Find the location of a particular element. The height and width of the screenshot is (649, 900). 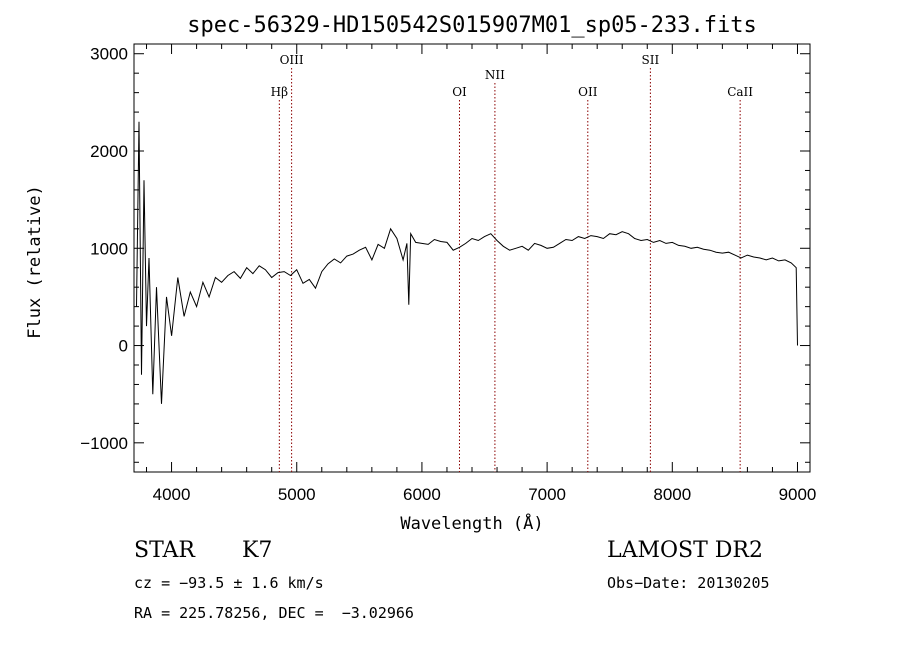

spectral-line-label: OII is located at coordinates (588, 92).